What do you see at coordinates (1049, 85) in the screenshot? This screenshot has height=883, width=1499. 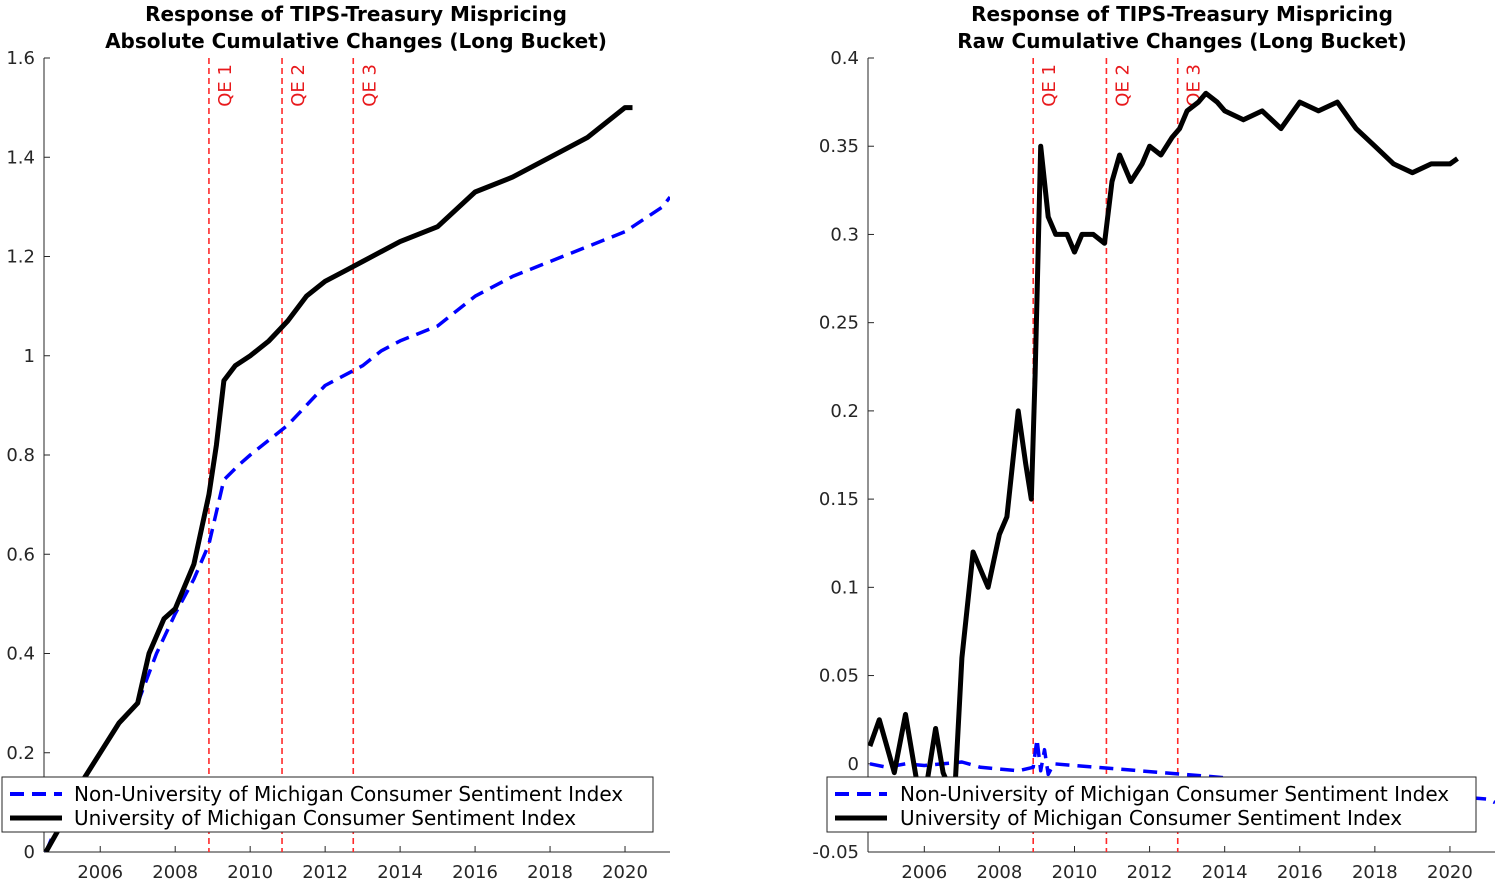 I see `right-qe1-label: QE 1` at bounding box center [1049, 85].